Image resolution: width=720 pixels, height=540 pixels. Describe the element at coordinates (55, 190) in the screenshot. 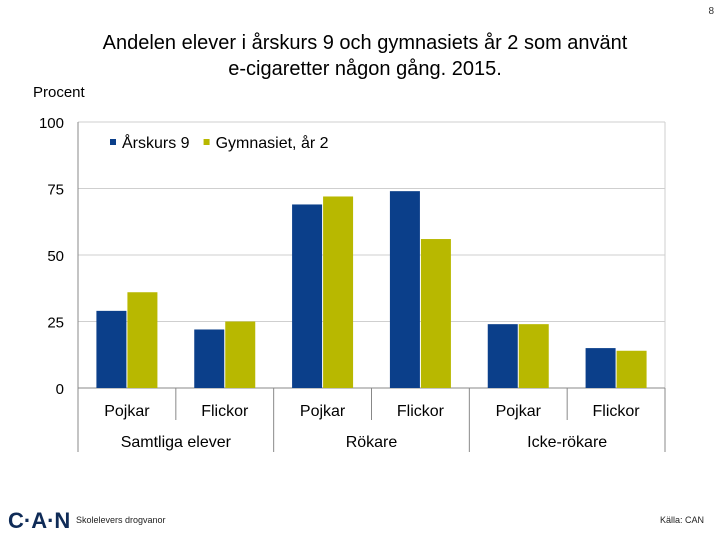

I see `y-tick-label: 75` at that location.